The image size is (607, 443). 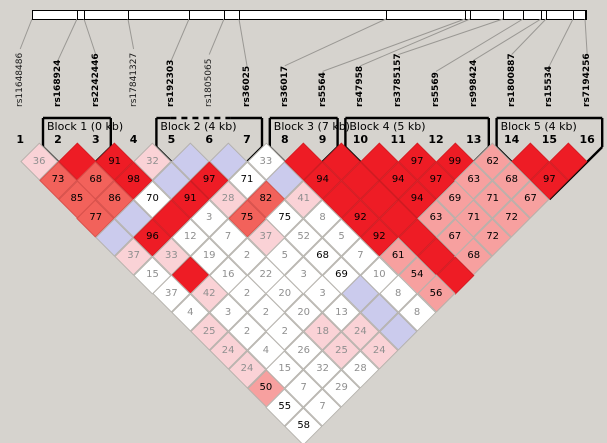 I want to click on ld-value-5-11: 5, so click(x=284, y=255).